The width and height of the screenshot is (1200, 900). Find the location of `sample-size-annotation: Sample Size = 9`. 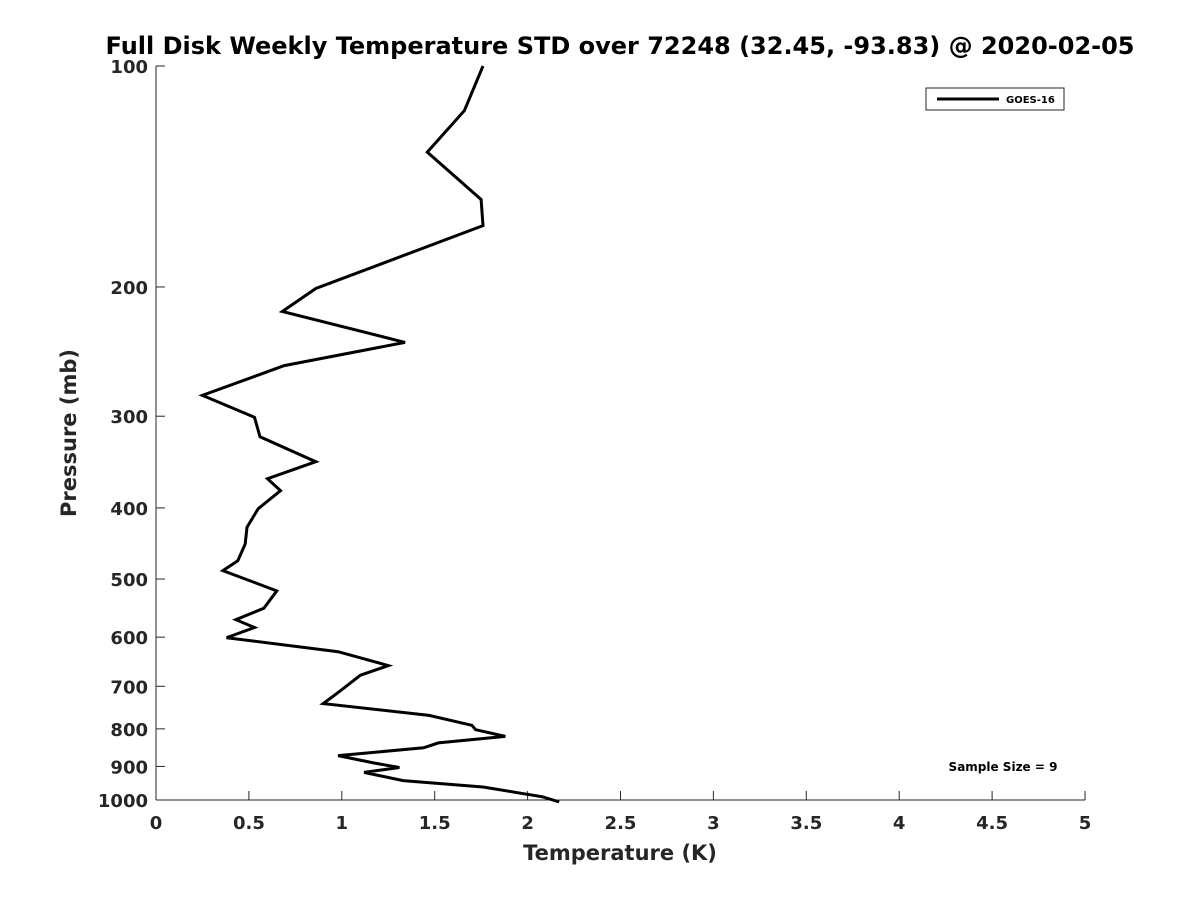

sample-size-annotation: Sample Size = 9 is located at coordinates (1003, 767).